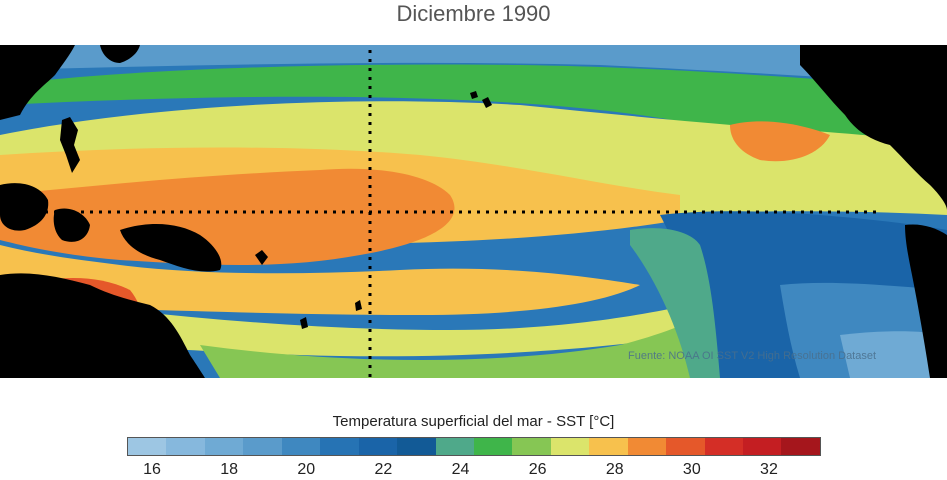  Describe the element at coordinates (918, 177) in the screenshot. I see `land-central-america` at that location.